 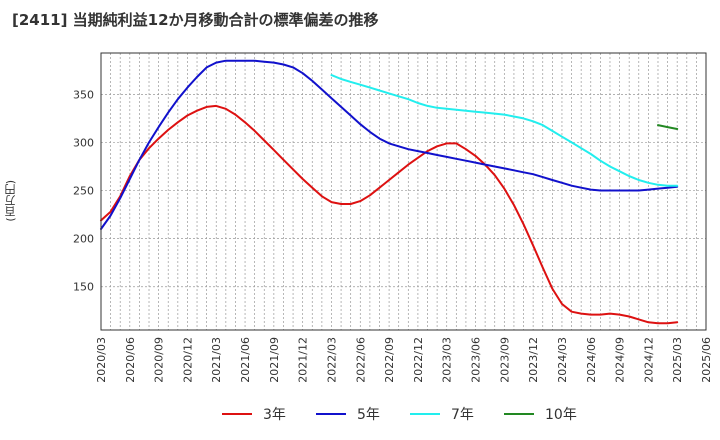 I want to click on chart-title: [2411] 当期純利益12か月移動合計の標準偏差の推移, so click(x=195, y=20).